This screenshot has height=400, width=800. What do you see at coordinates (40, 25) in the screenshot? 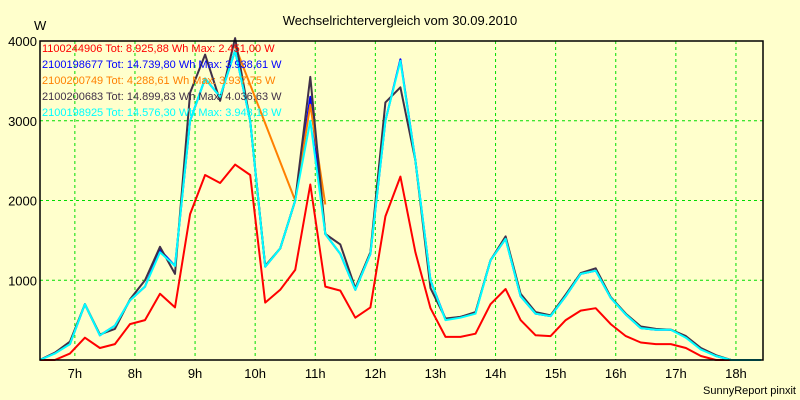
I see `y-axis-label: W` at bounding box center [40, 25].